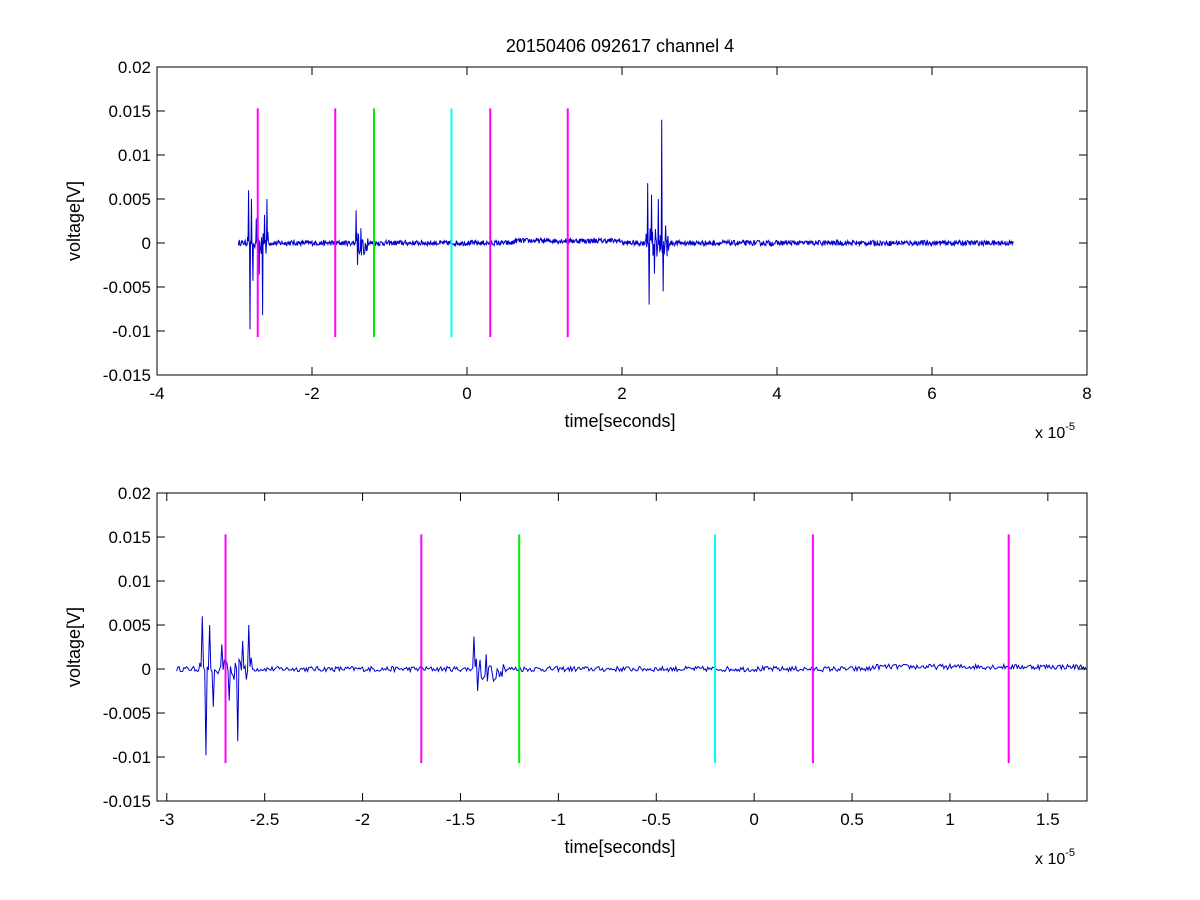 The image size is (1200, 900). Describe the element at coordinates (621, 393) in the screenshot. I see `x-tick-label: 2` at that location.